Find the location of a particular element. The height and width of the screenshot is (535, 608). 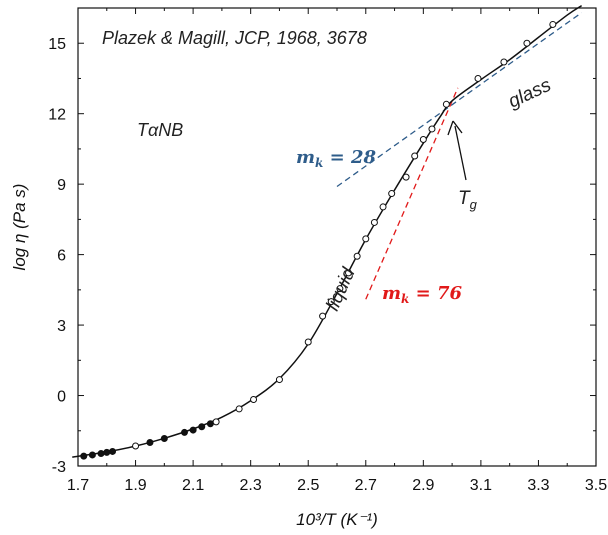

liquid-label: liquid is located at coordinates (341, 289).